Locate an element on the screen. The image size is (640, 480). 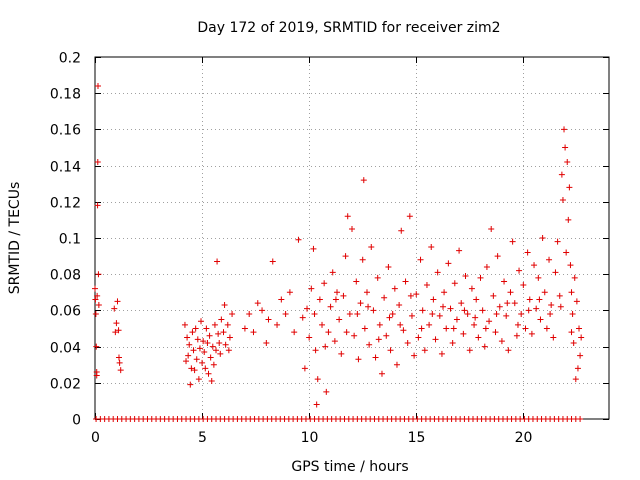
x-tick-label: 5 is located at coordinates (202, 438).